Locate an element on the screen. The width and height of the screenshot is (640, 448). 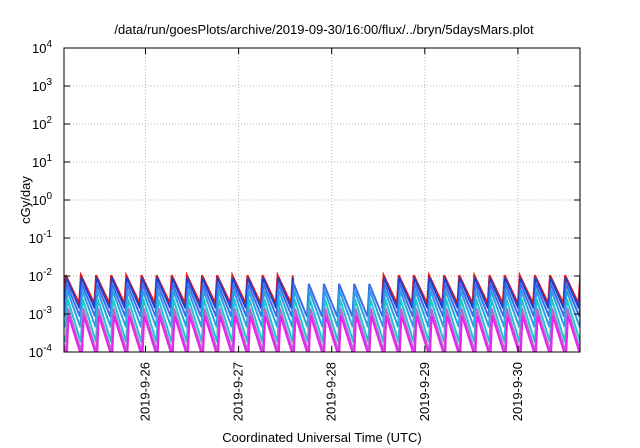
y-tick-label: 10⁰ is located at coordinates (42, 199).